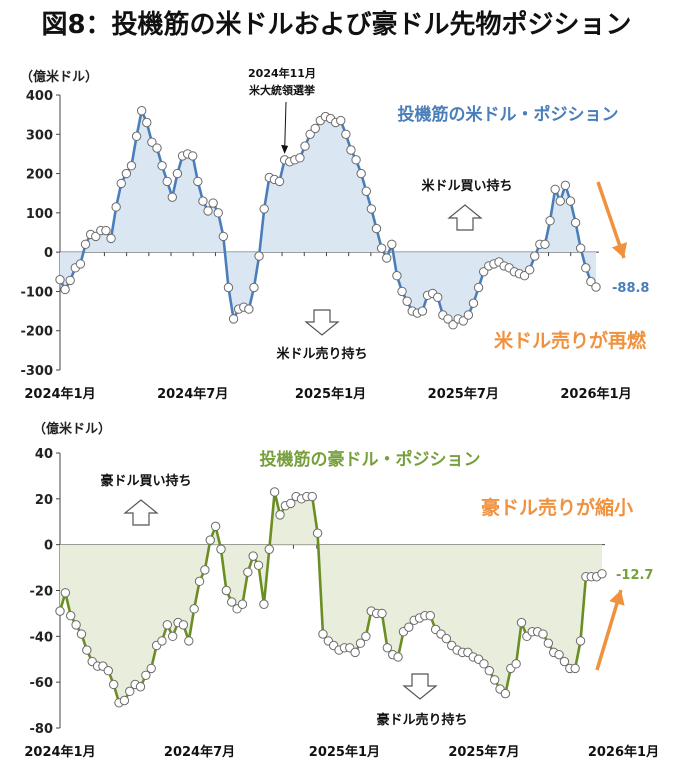  I want to click on trend-up-arrow, so click(610, 630).